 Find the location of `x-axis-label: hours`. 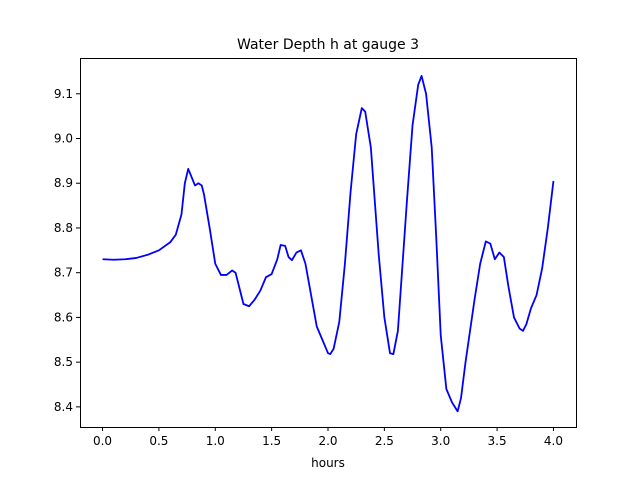

x-axis-label: hours is located at coordinates (328, 463).